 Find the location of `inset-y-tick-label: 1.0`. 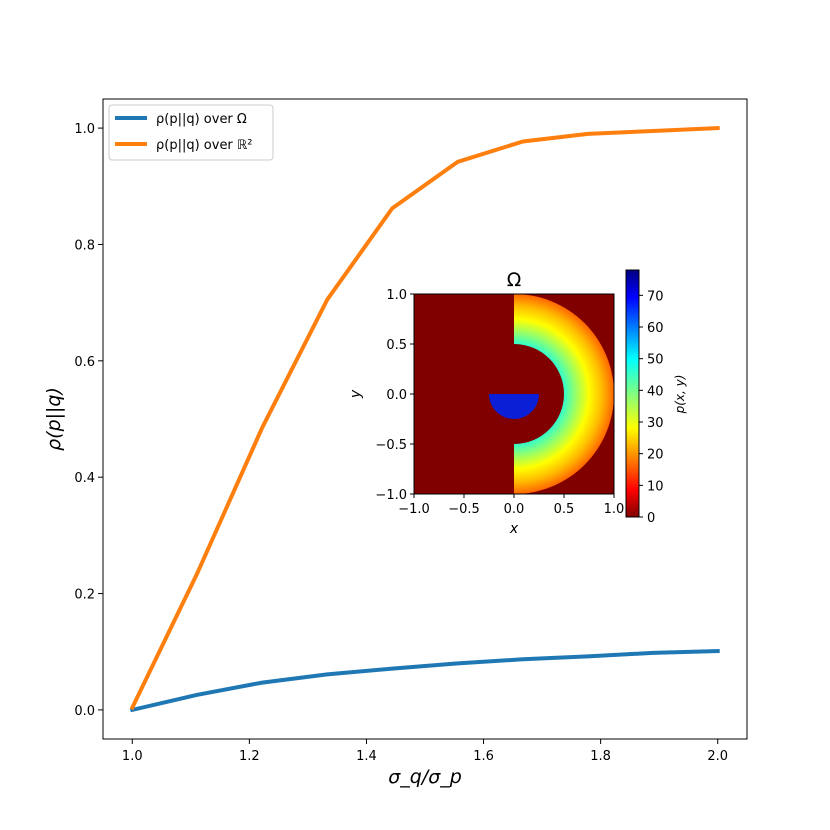

inset-y-tick-label: 1.0 is located at coordinates (396, 295).